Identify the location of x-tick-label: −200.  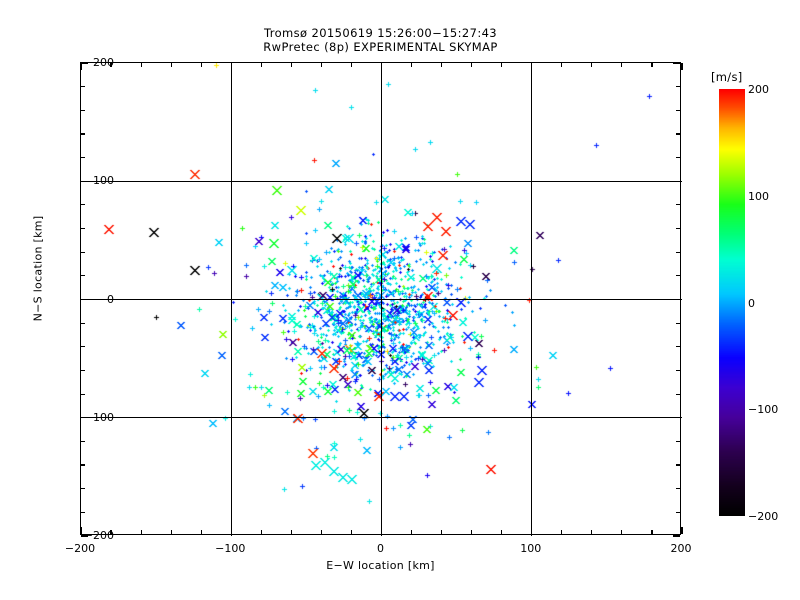
(80, 548).